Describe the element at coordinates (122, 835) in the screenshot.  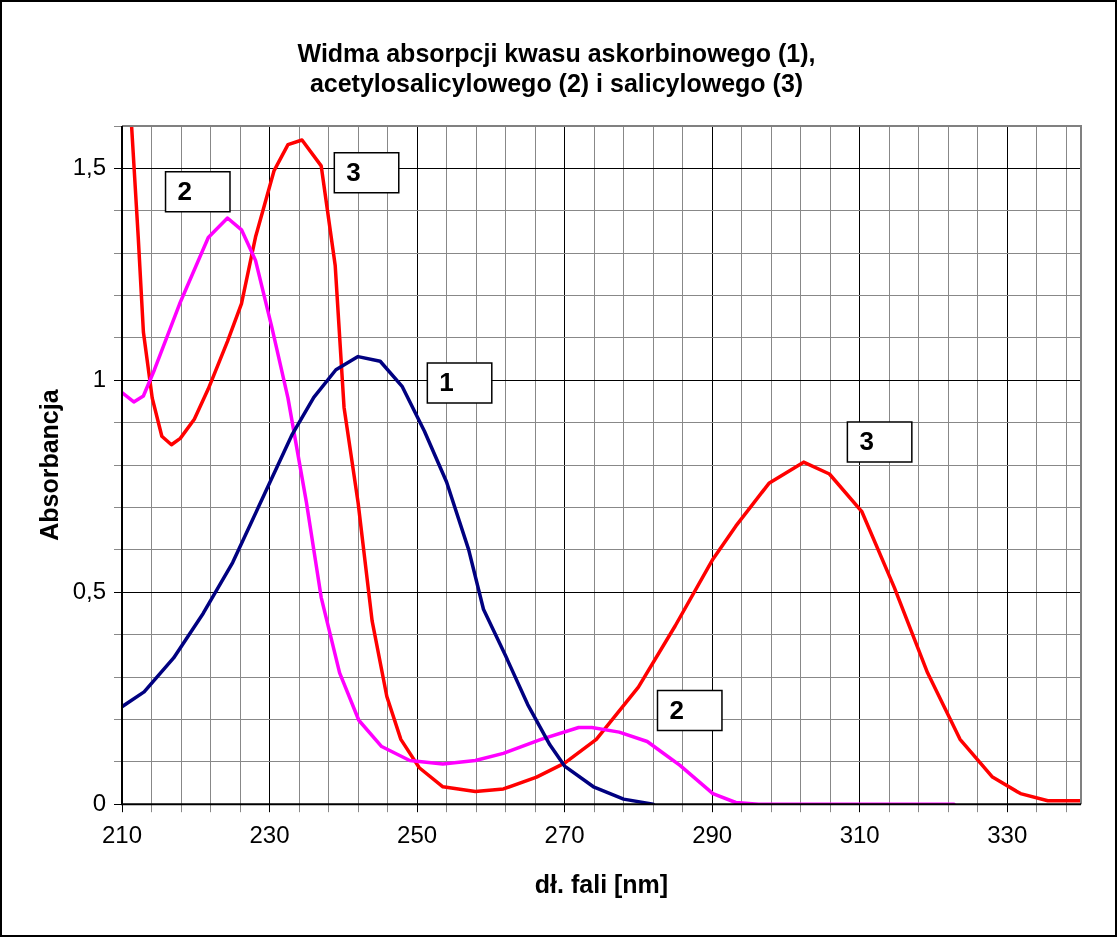
I see `x-tick-label: 210` at that location.